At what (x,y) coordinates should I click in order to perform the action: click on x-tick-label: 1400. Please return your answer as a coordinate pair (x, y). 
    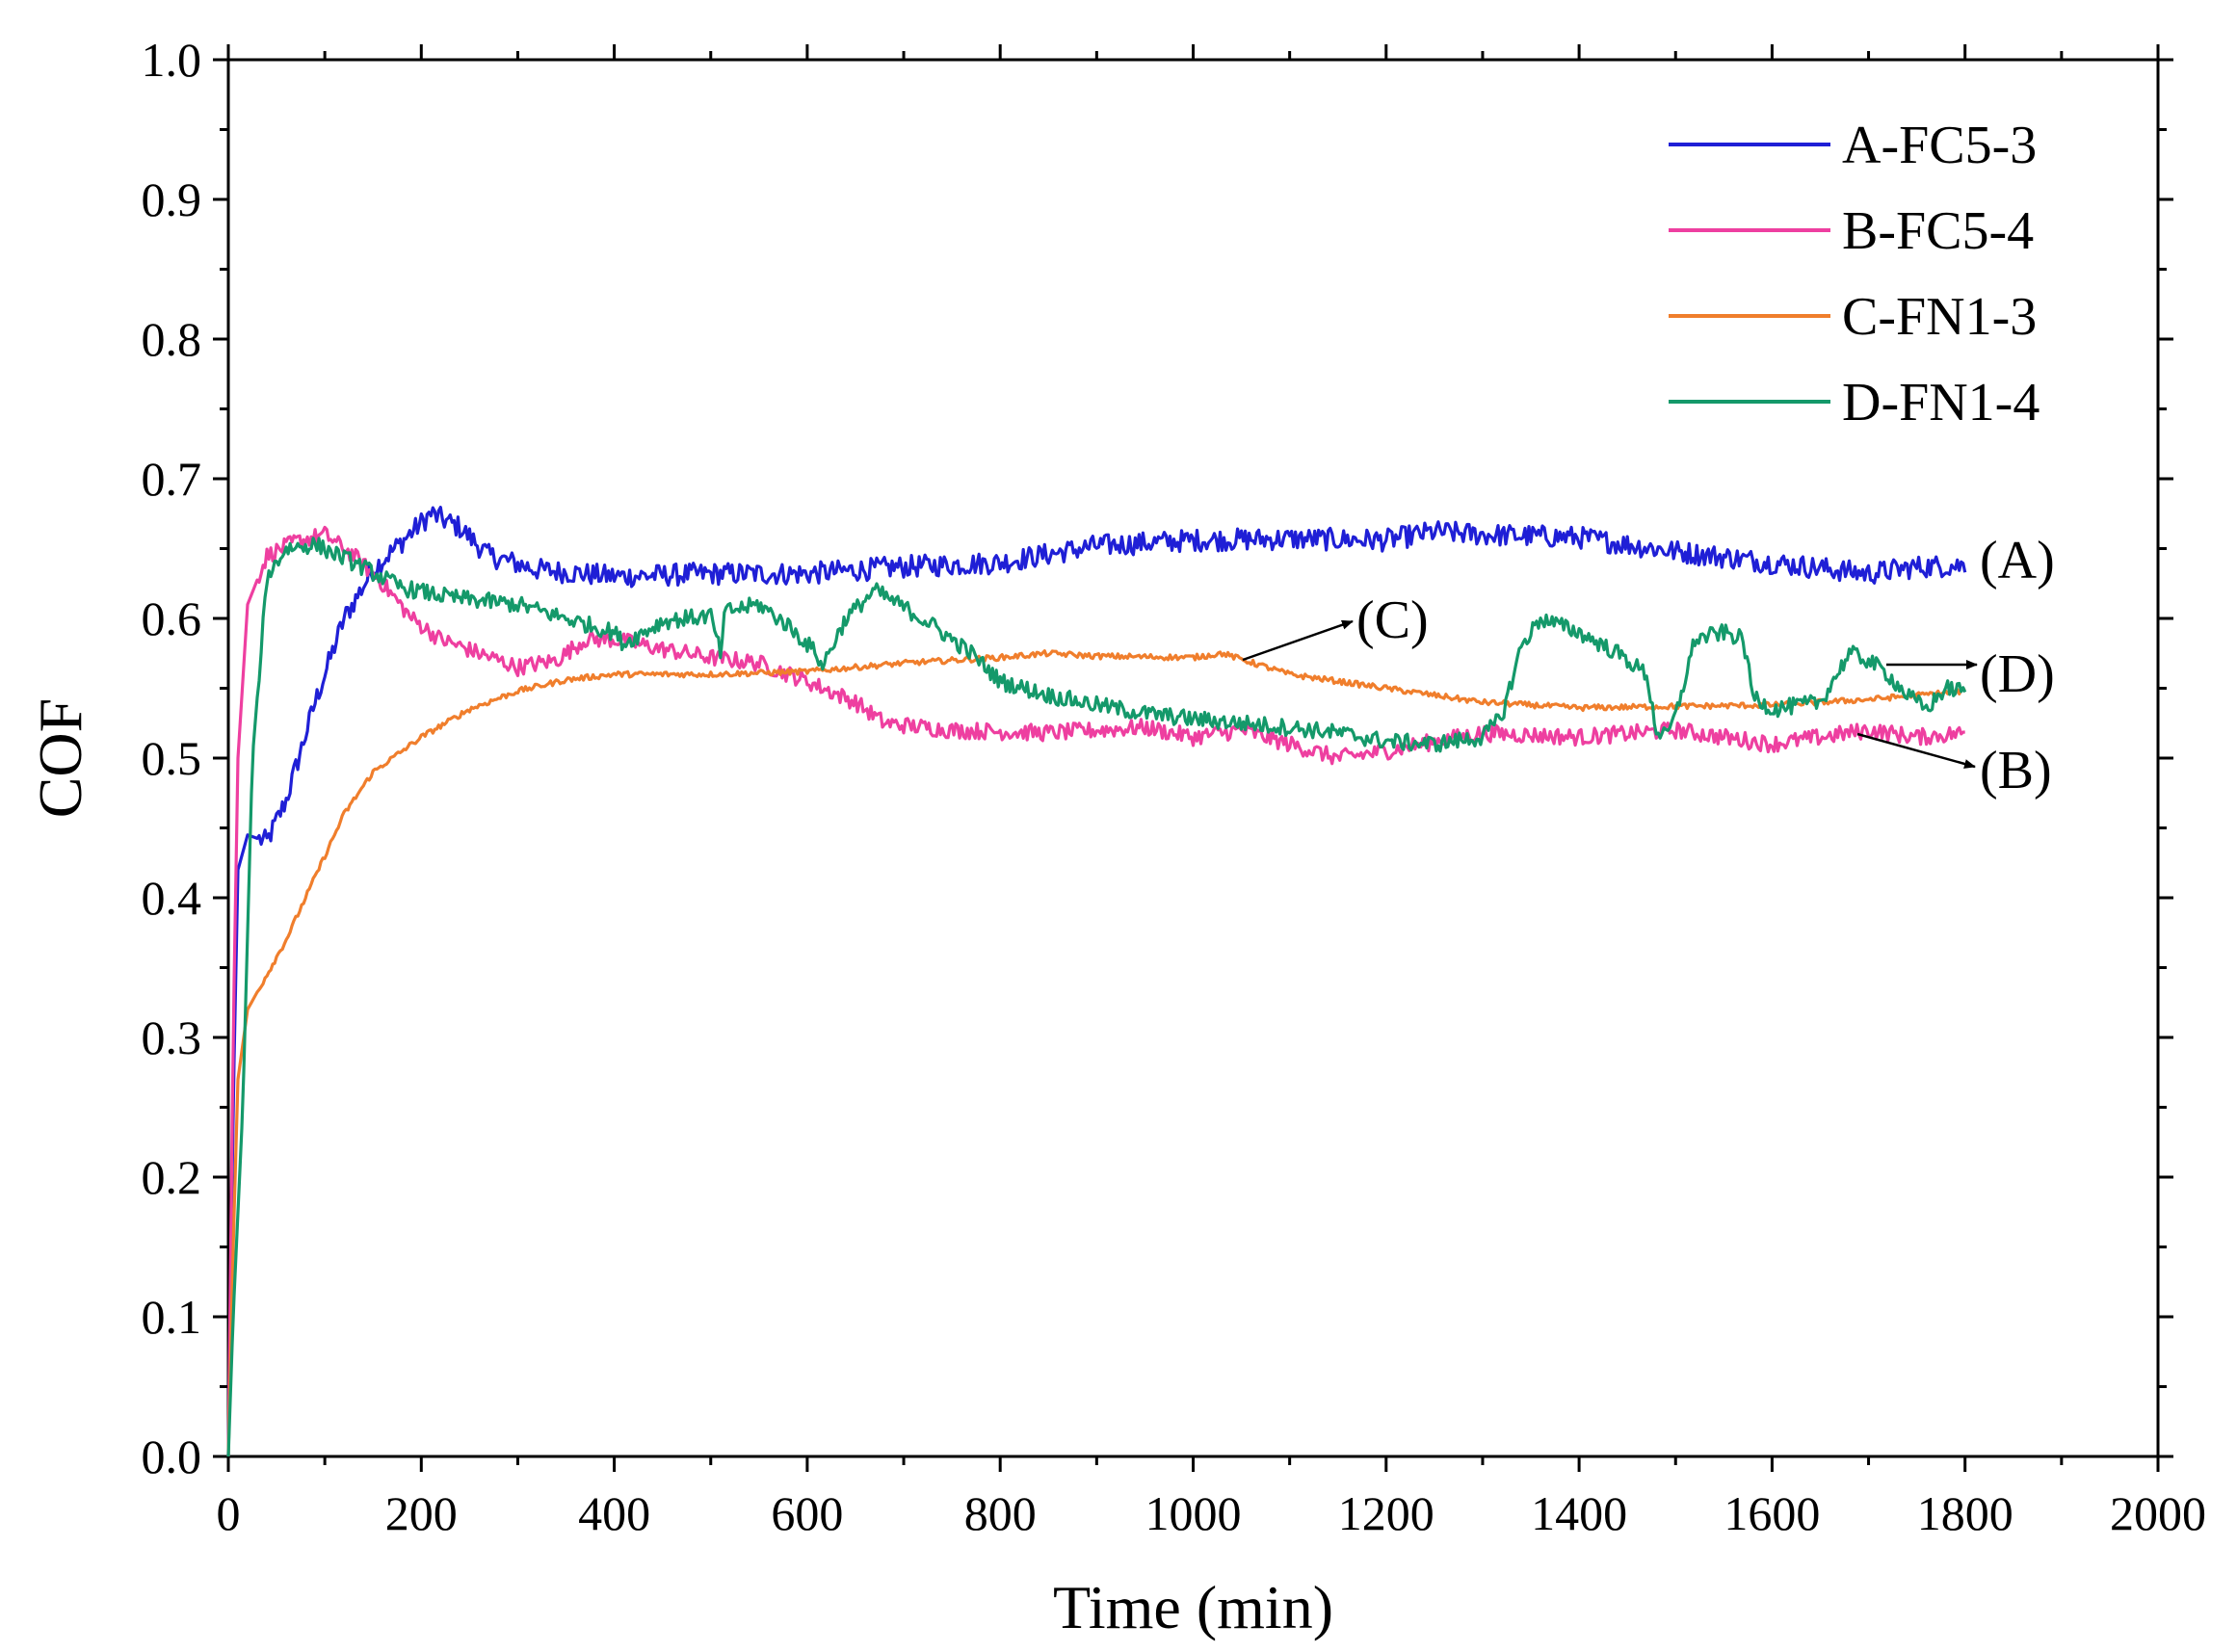
    Looking at the image, I should click on (1579, 1513).